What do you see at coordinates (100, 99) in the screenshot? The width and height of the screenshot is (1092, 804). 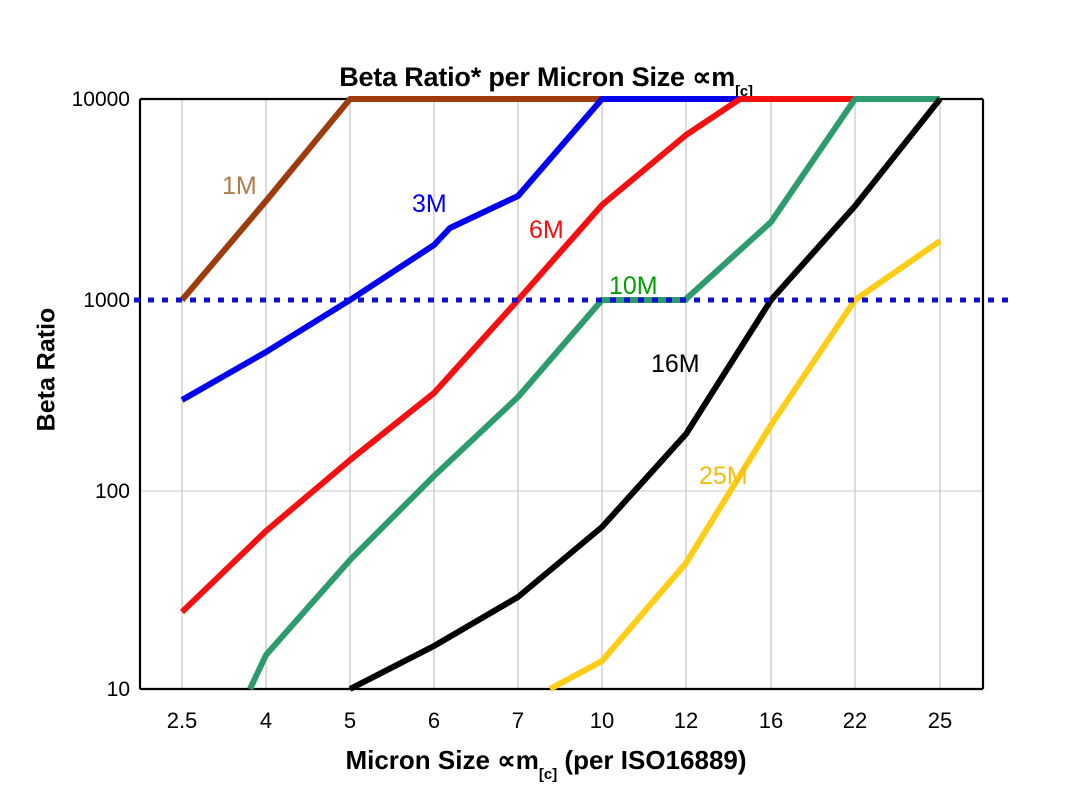 I see `y-tick-label-10000: 10000` at bounding box center [100, 99].